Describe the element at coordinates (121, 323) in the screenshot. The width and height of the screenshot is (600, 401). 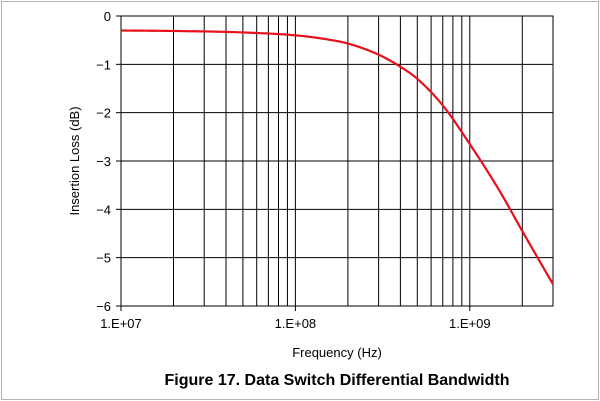
I see `x-tick-label: 1.E+07` at that location.